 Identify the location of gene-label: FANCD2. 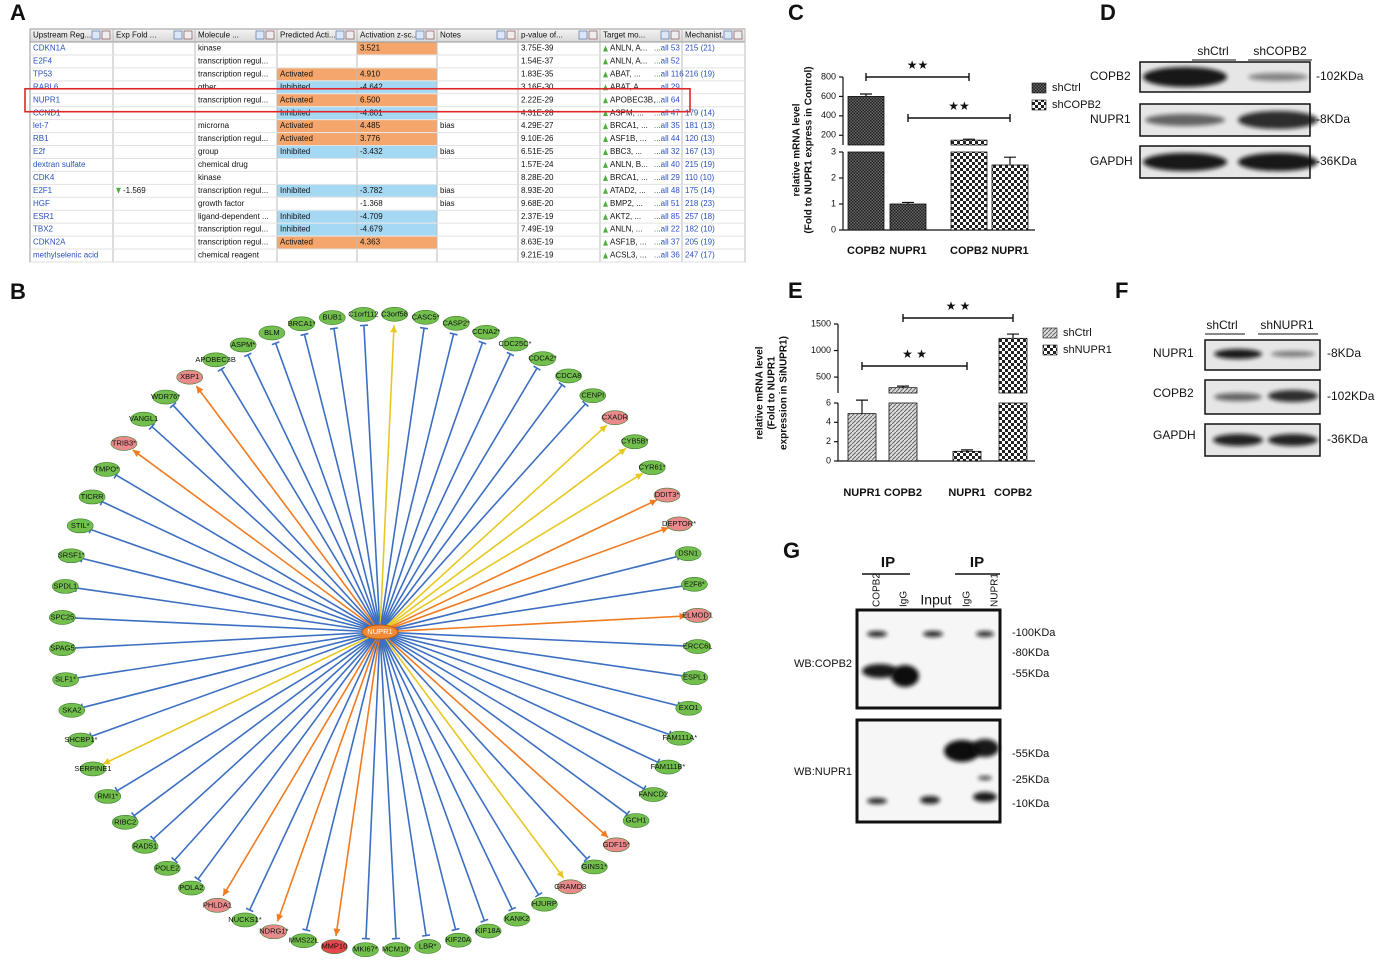
(653, 794).